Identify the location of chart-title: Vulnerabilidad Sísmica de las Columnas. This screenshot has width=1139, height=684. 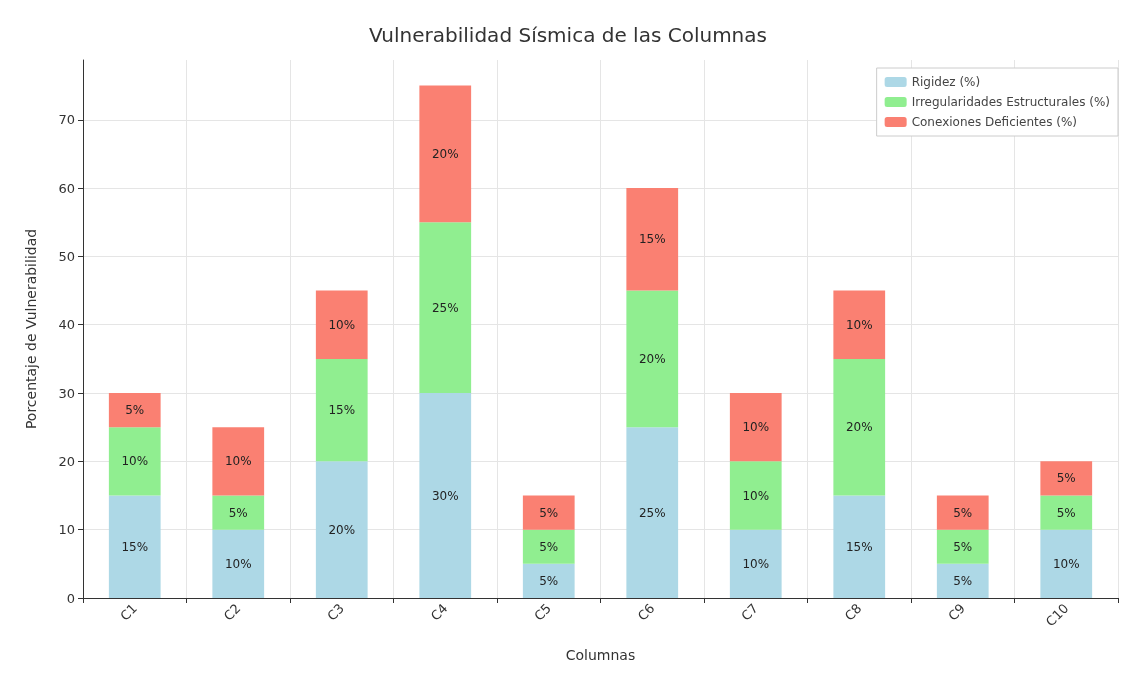
(568, 35).